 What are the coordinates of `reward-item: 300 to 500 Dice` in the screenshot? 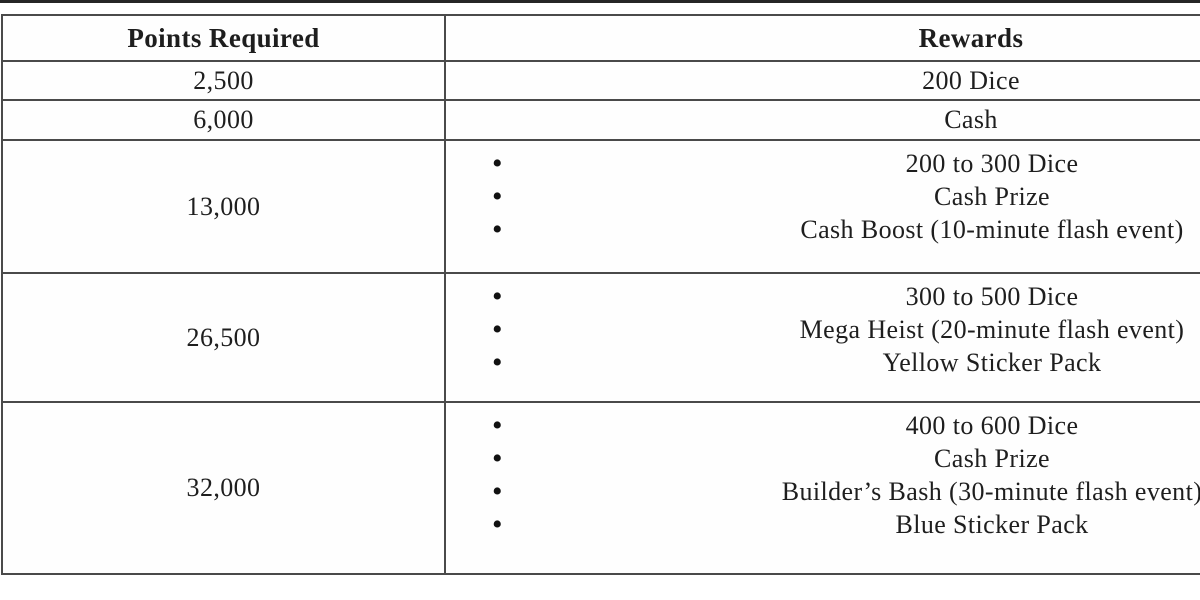 It's located at (845, 296).